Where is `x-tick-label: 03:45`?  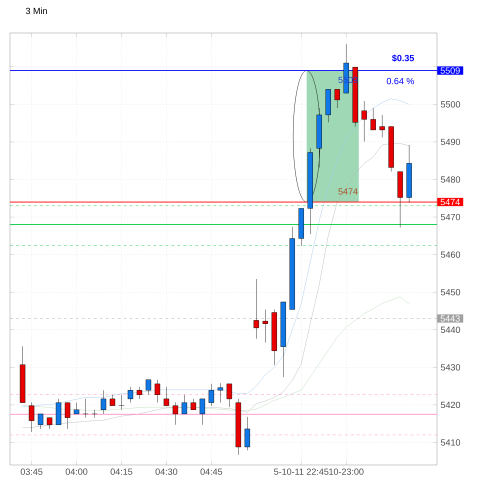 x-tick-label: 03:45 is located at coordinates (31, 471).